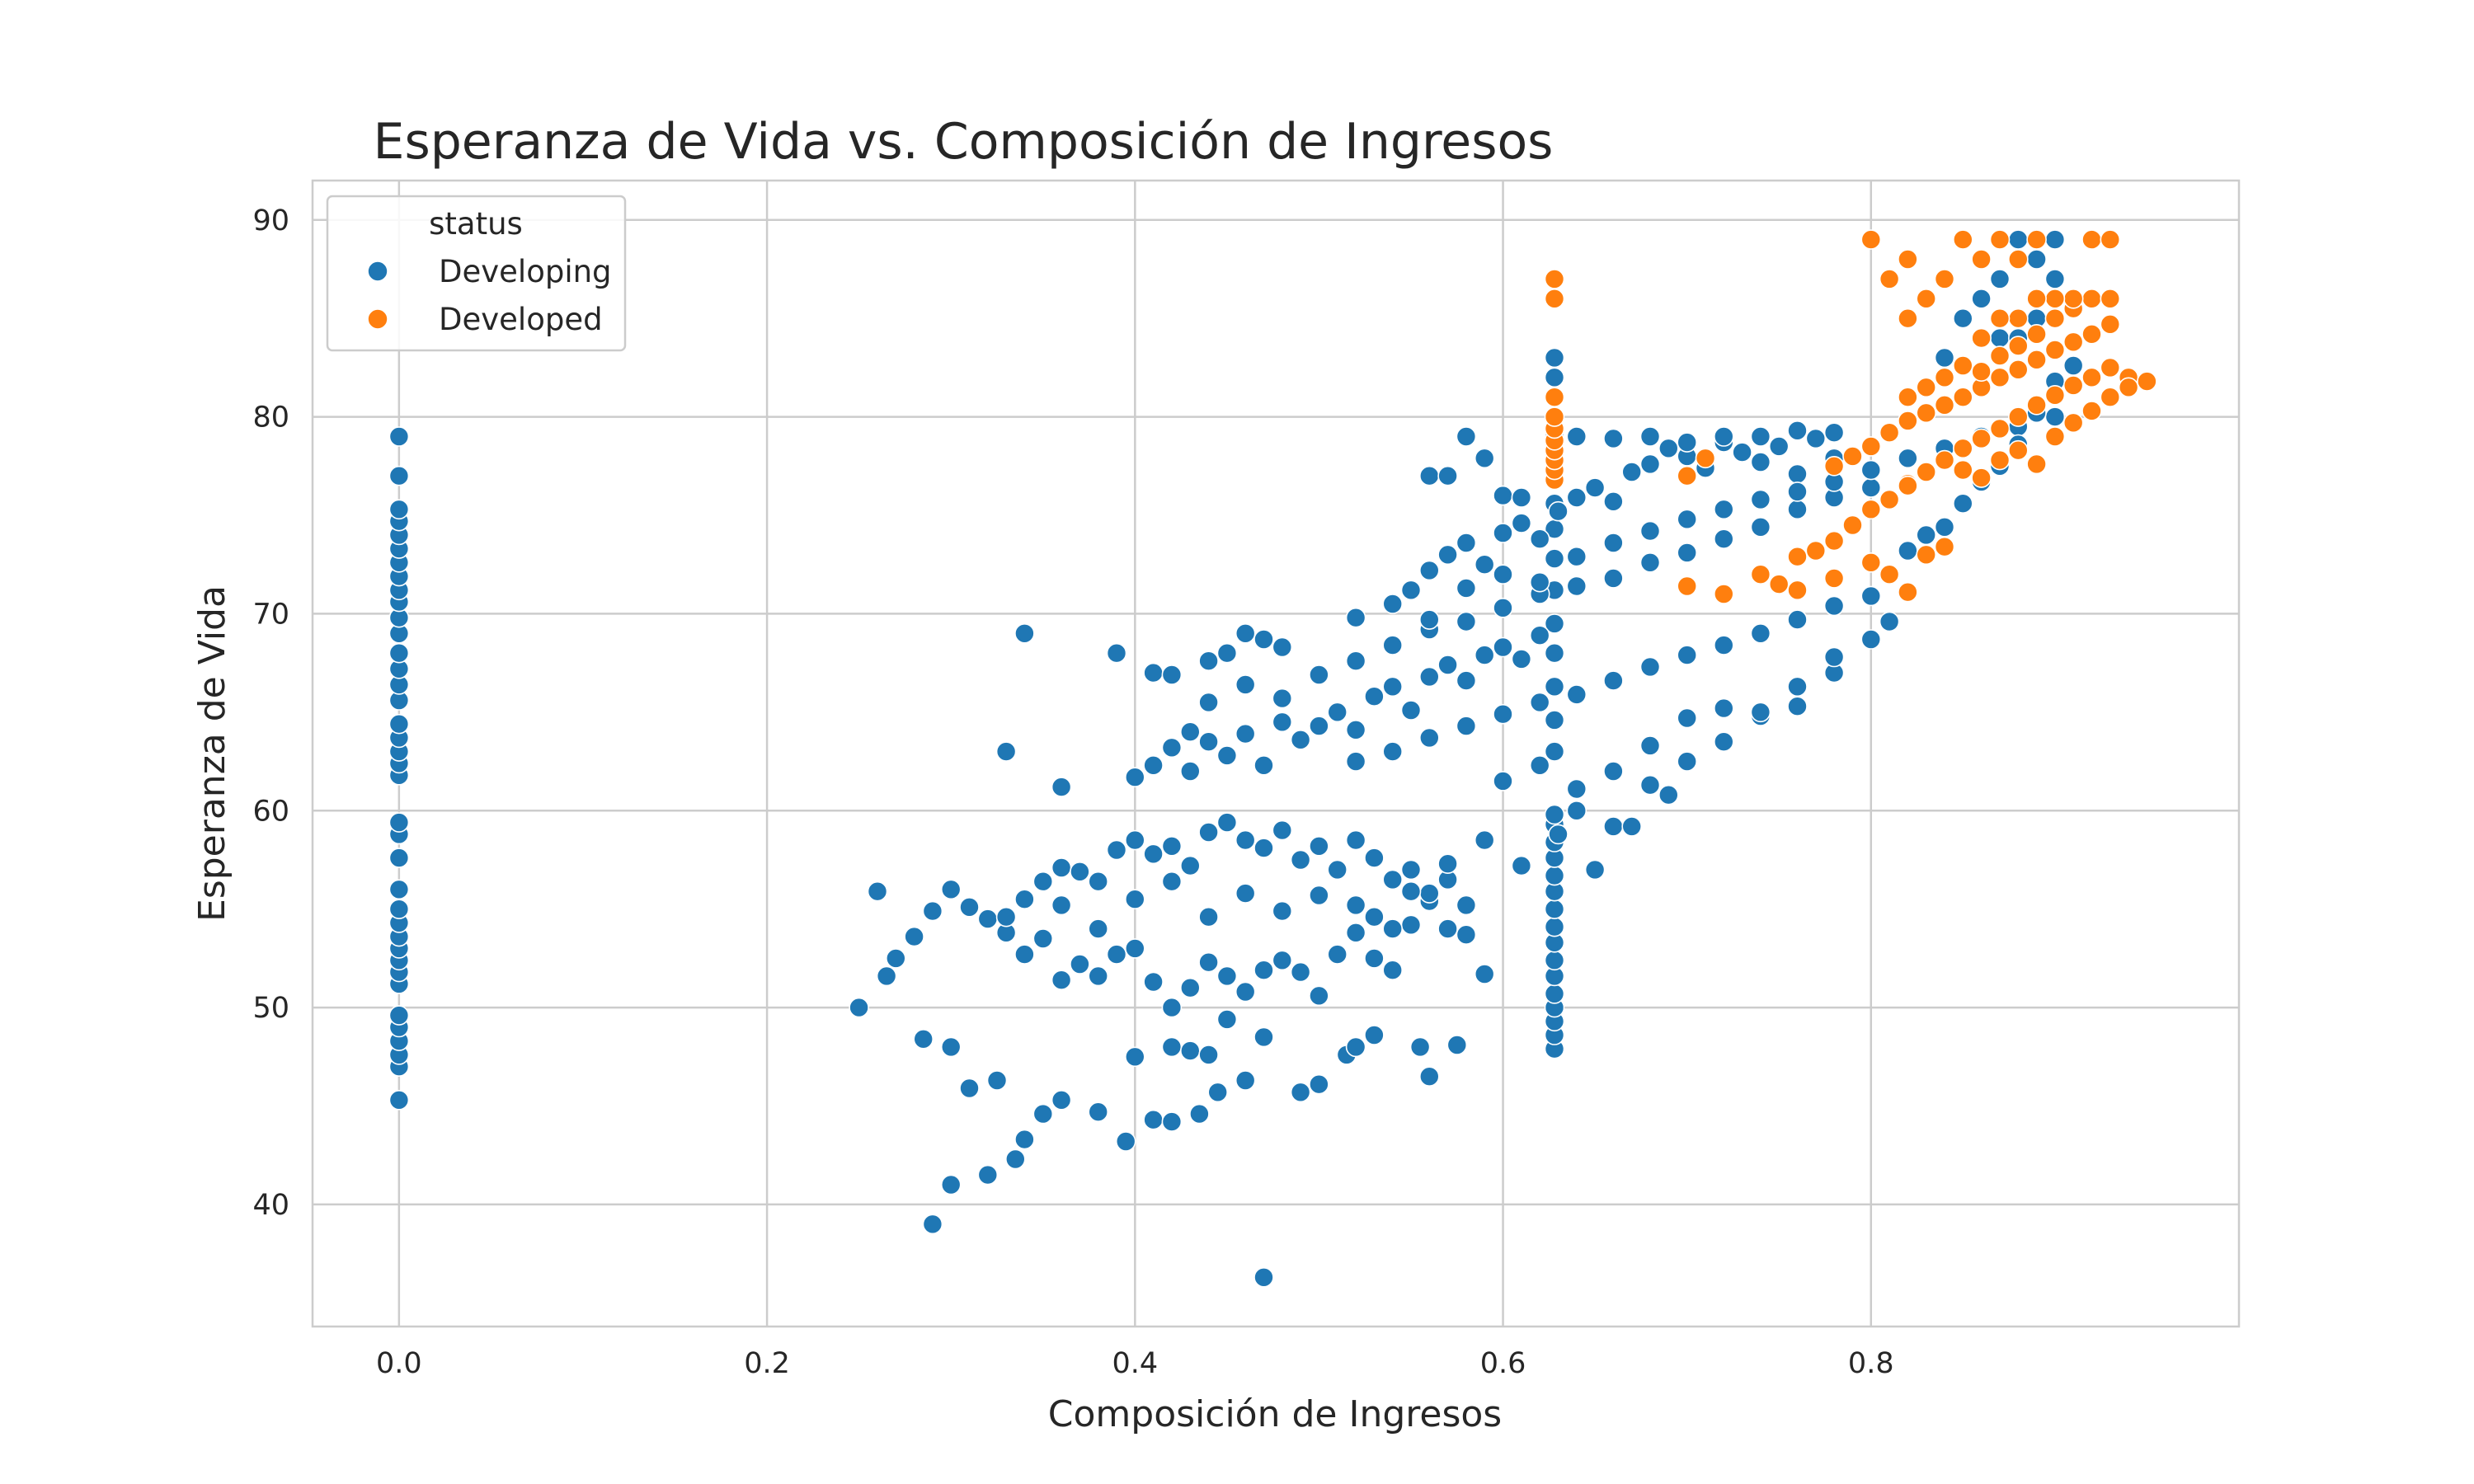 The height and width of the screenshot is (1484, 2474). I want to click on legend-label-developing: Developing, so click(525, 271).